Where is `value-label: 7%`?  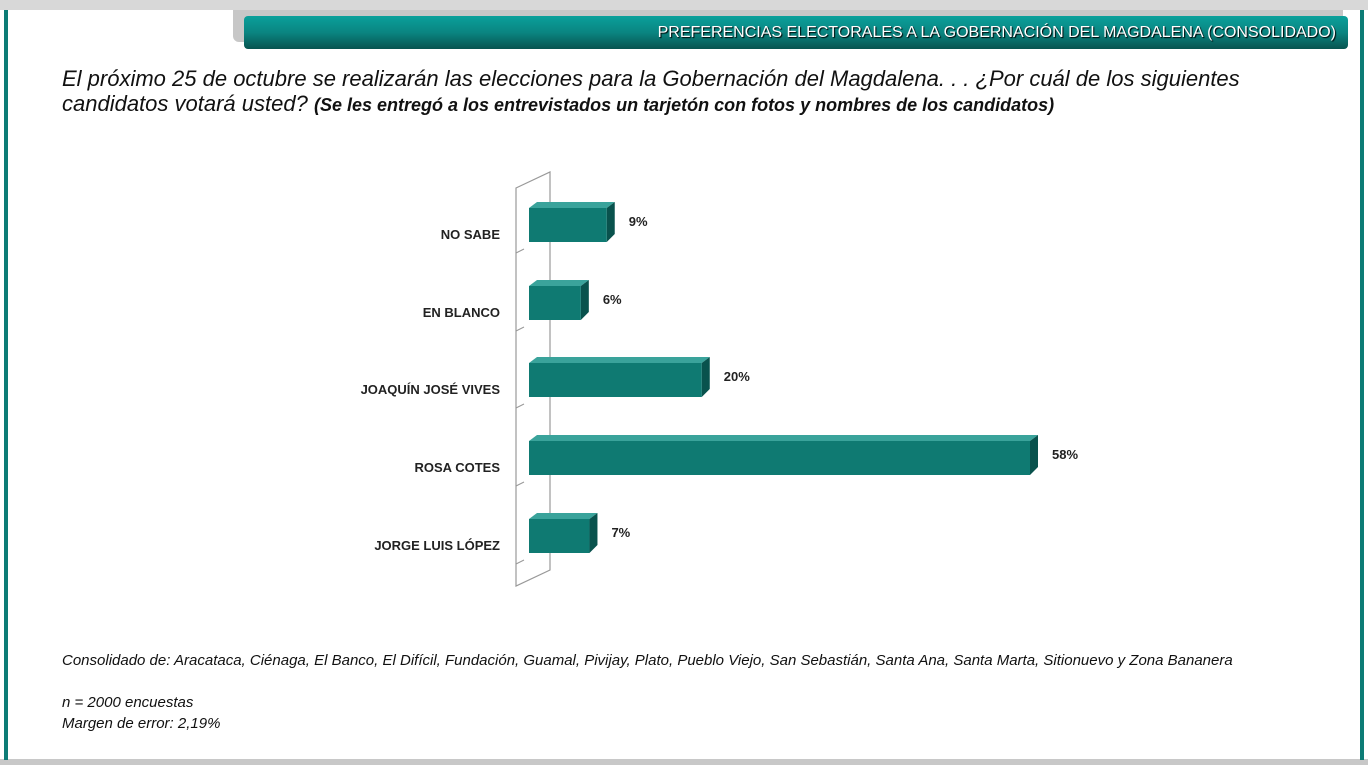
value-label: 7% is located at coordinates (621, 532).